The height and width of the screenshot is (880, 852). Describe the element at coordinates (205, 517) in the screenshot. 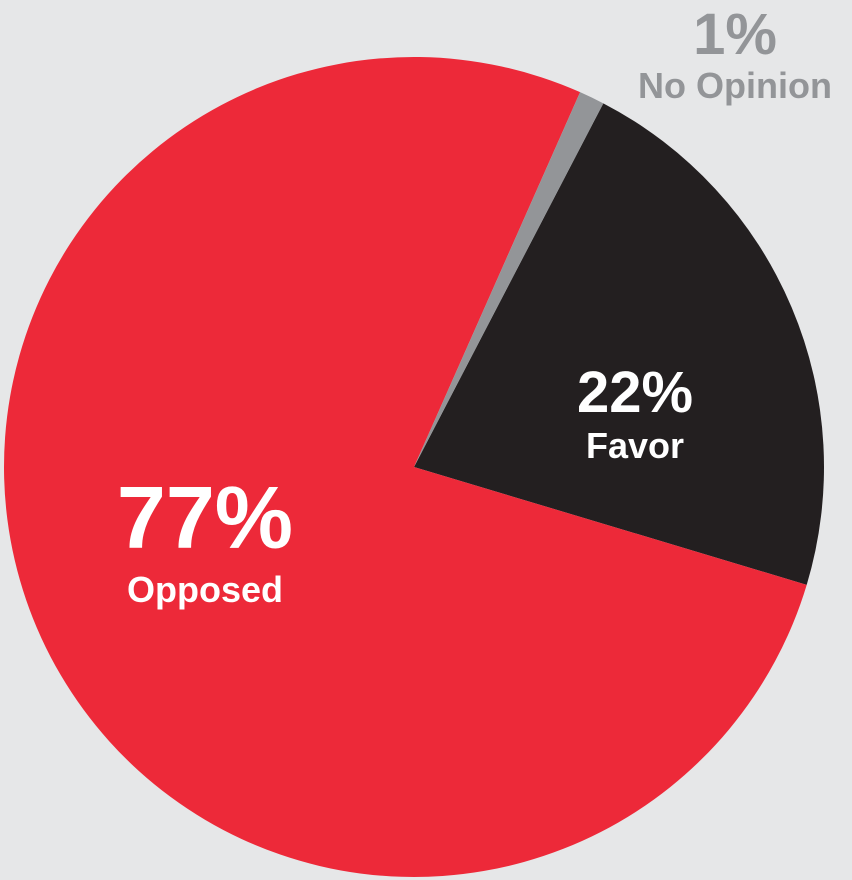

I see `slice-value-label-opposed: 77%` at that location.